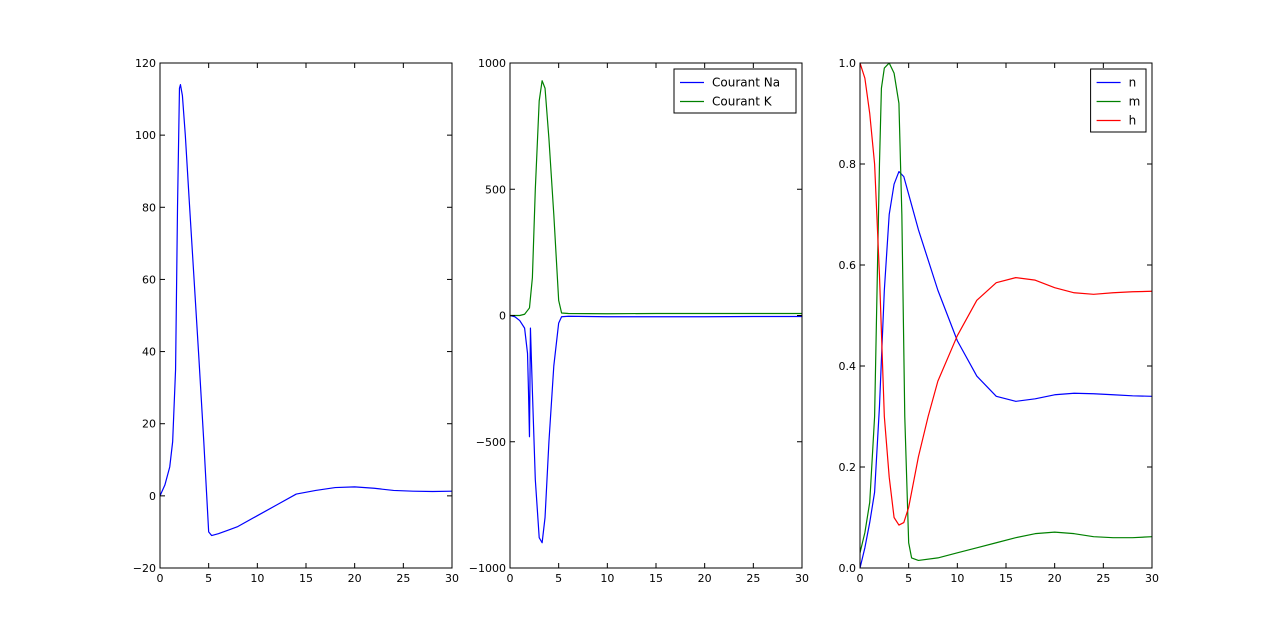 The image size is (1280, 631). What do you see at coordinates (492, 63) in the screenshot?
I see `y-tick-label: 1000` at bounding box center [492, 63].